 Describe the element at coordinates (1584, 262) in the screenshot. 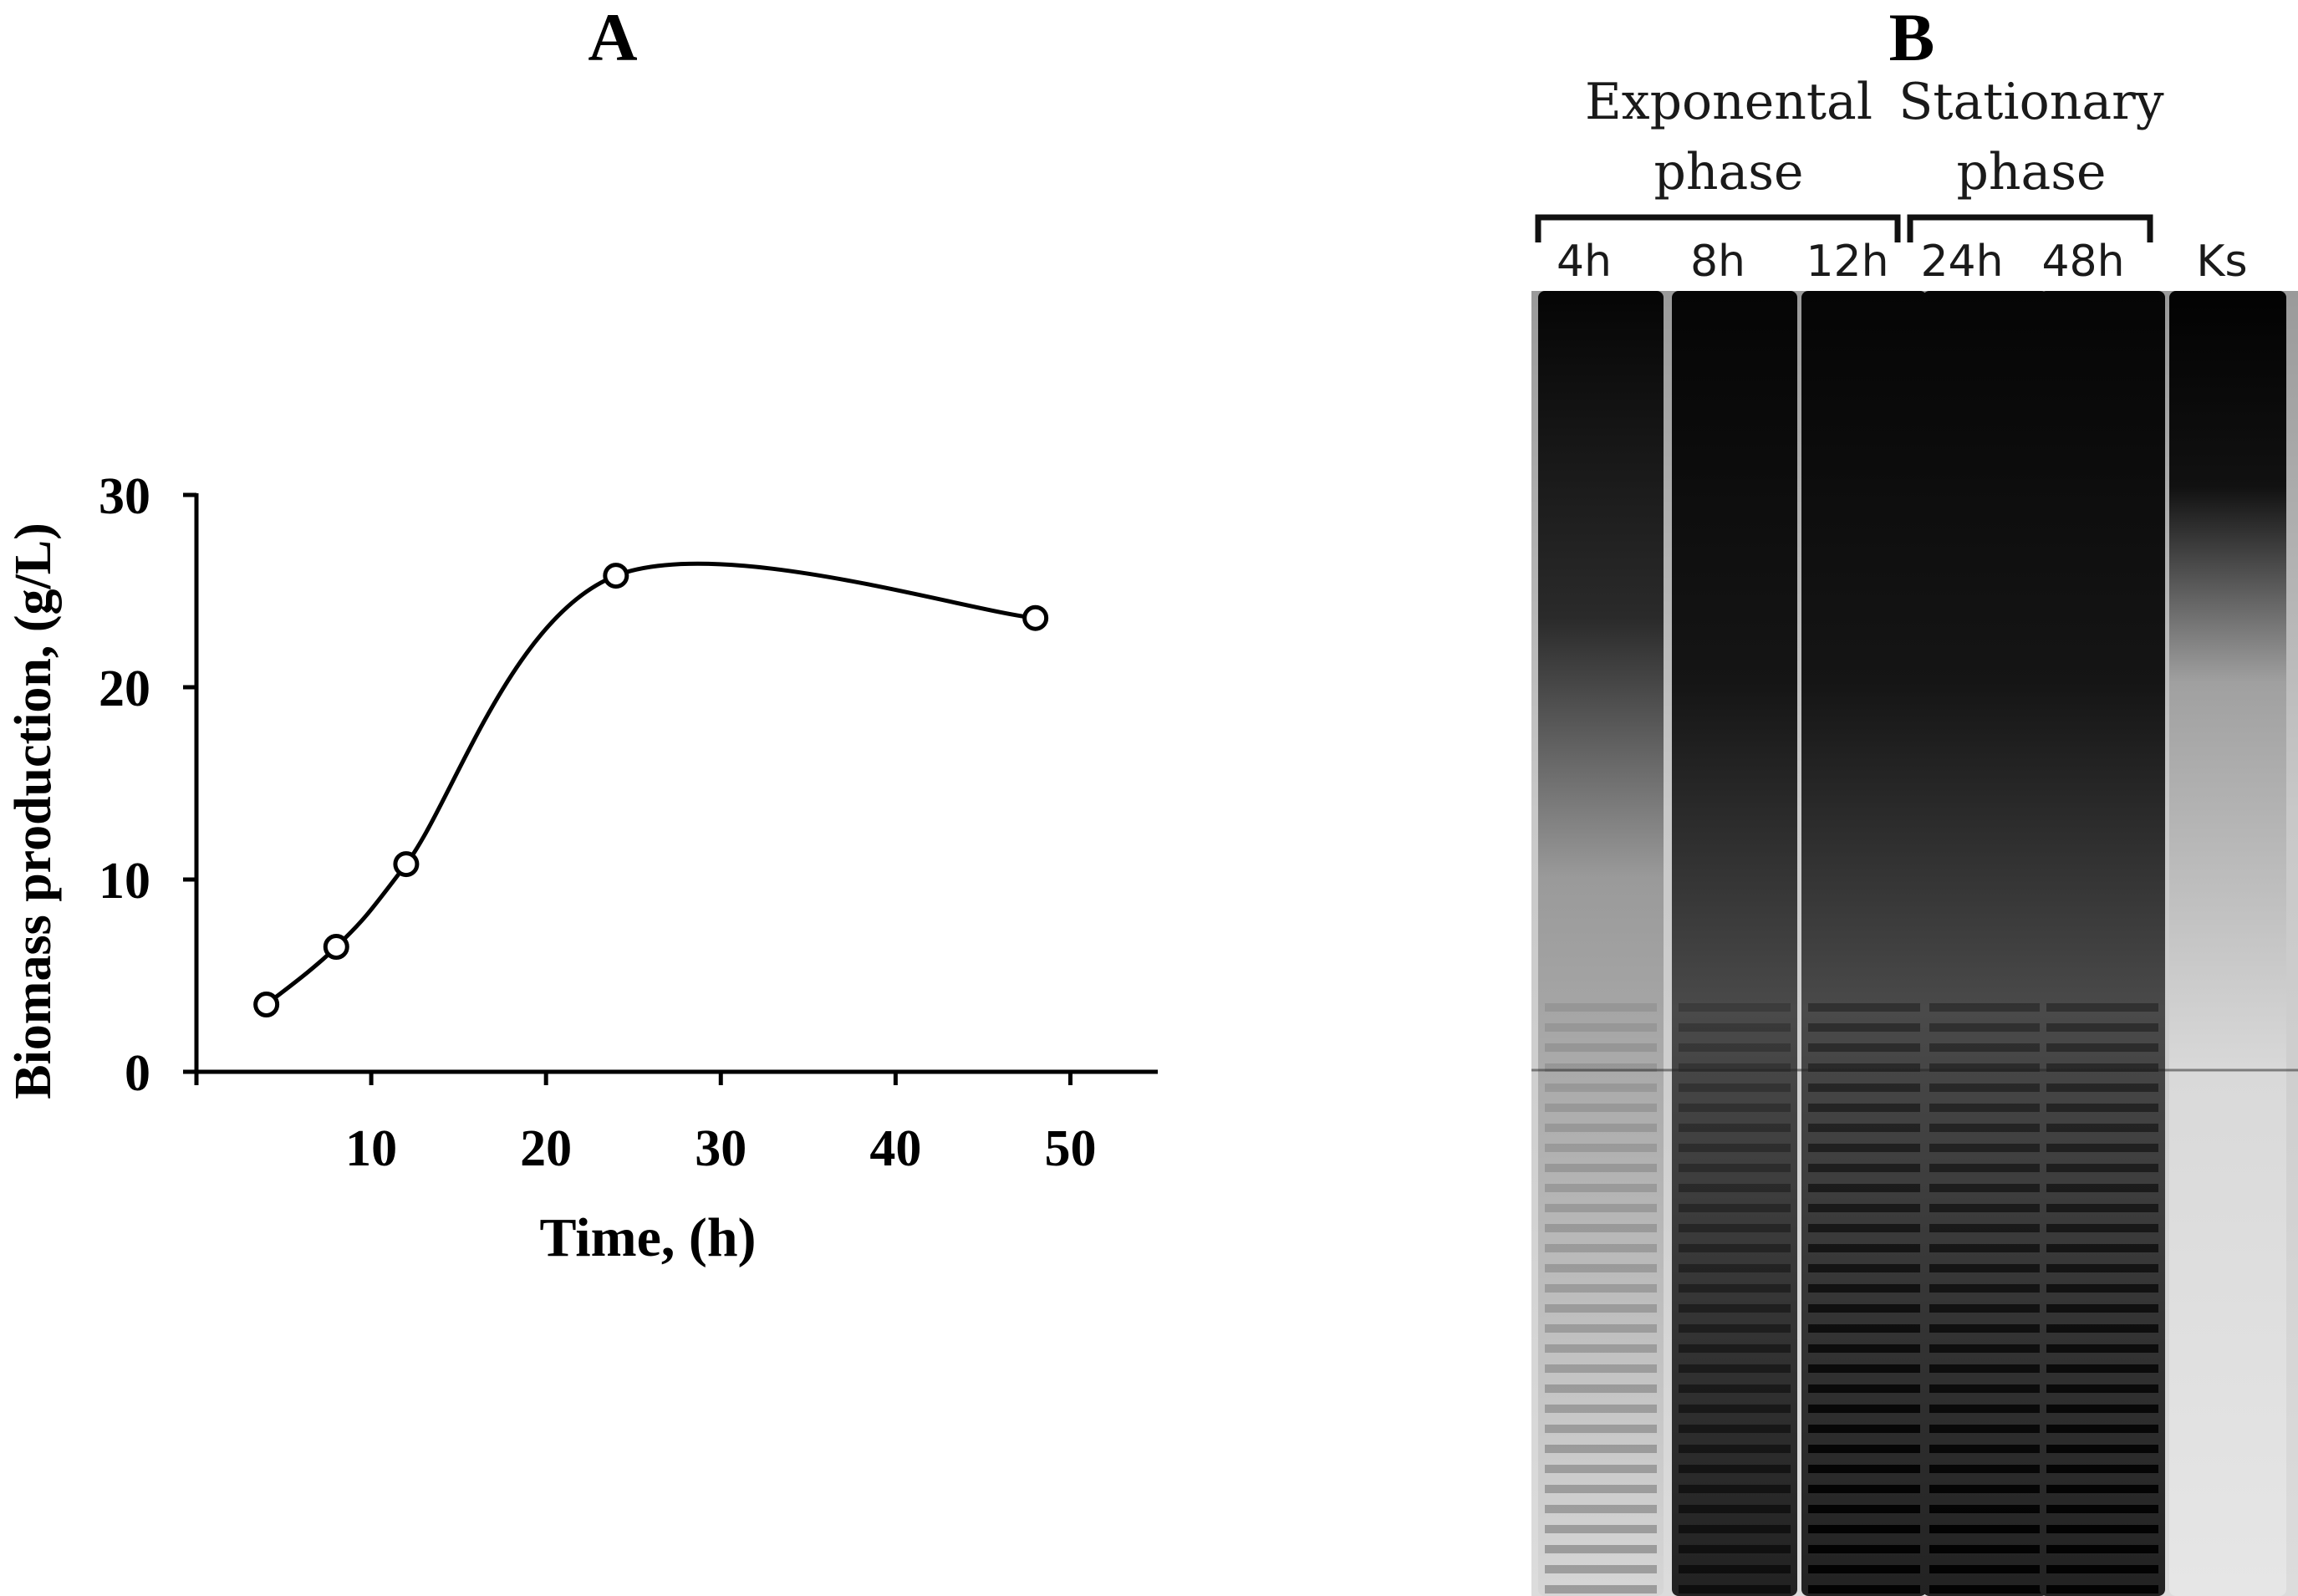

I see `lane-label: 4h` at that location.